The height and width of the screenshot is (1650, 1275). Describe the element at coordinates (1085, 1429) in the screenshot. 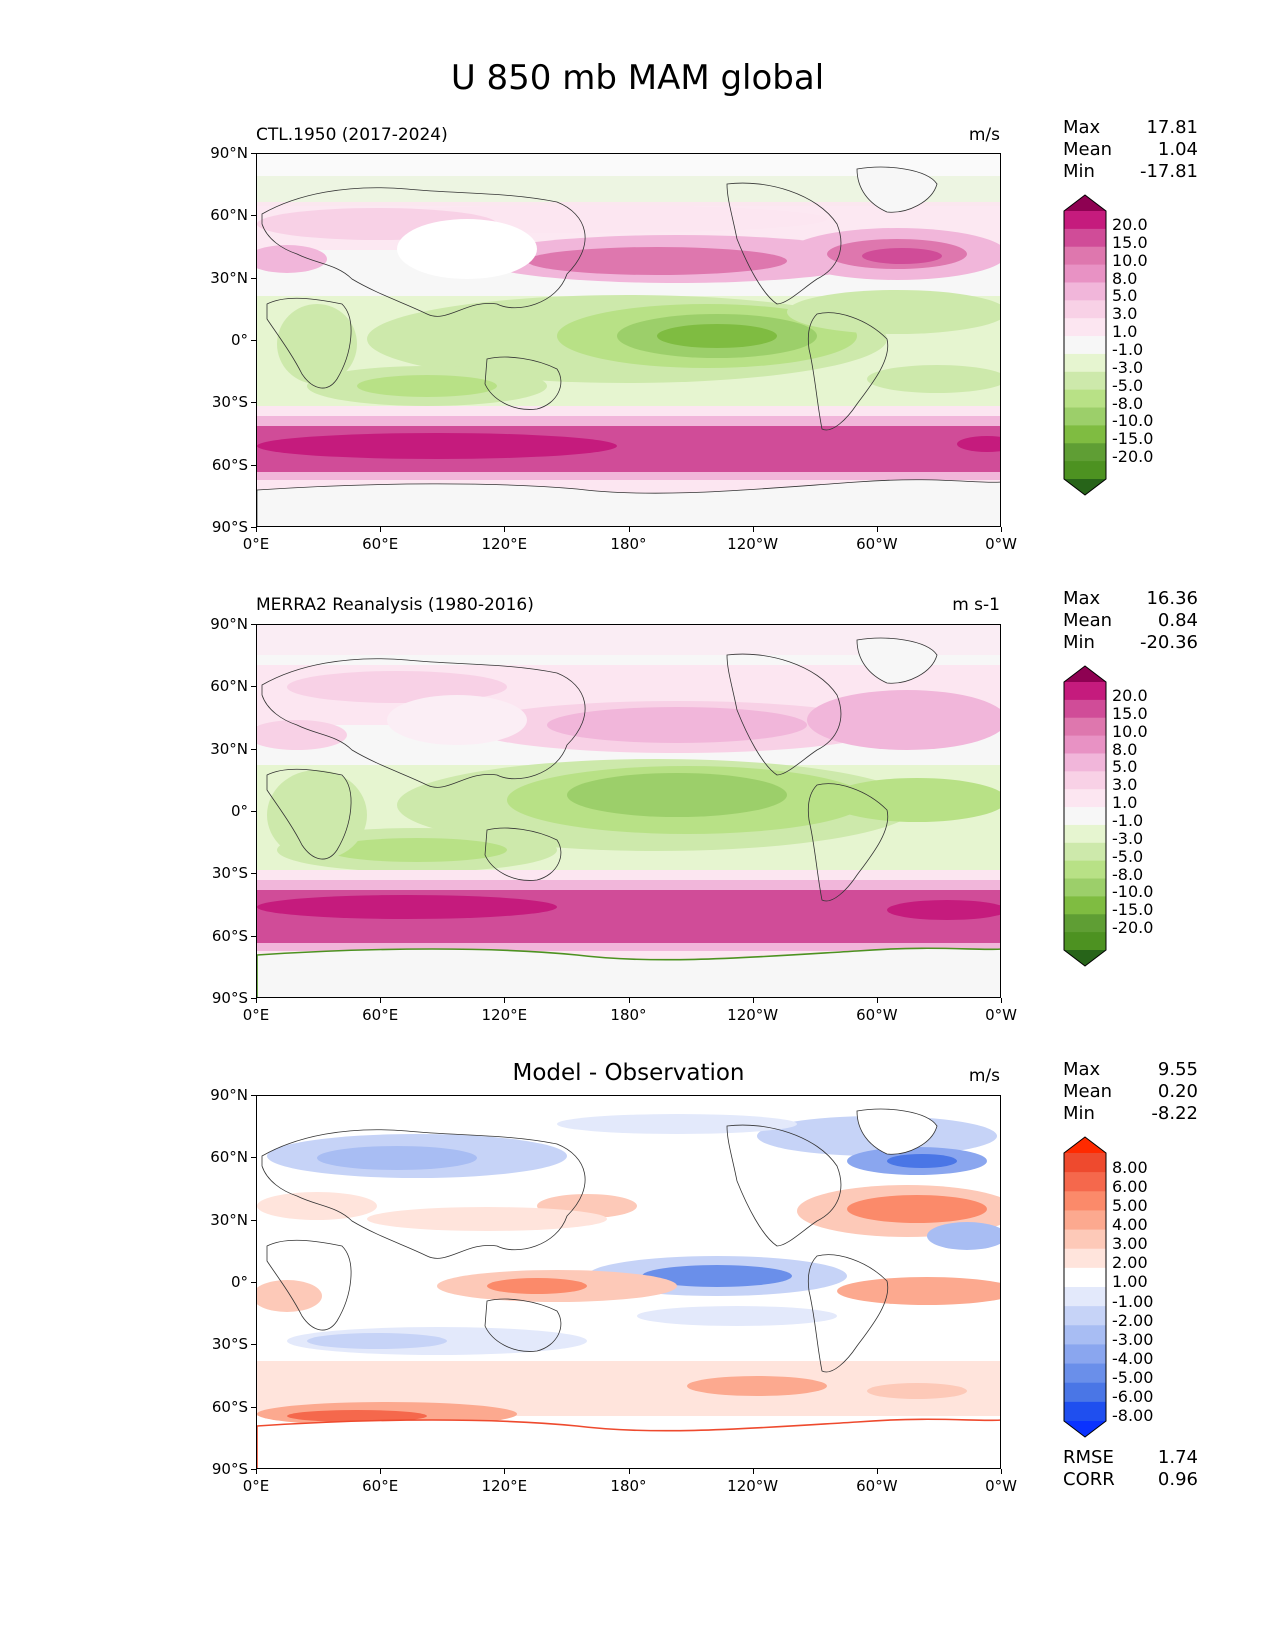

I see `colorbar-extend-bottom` at that location.